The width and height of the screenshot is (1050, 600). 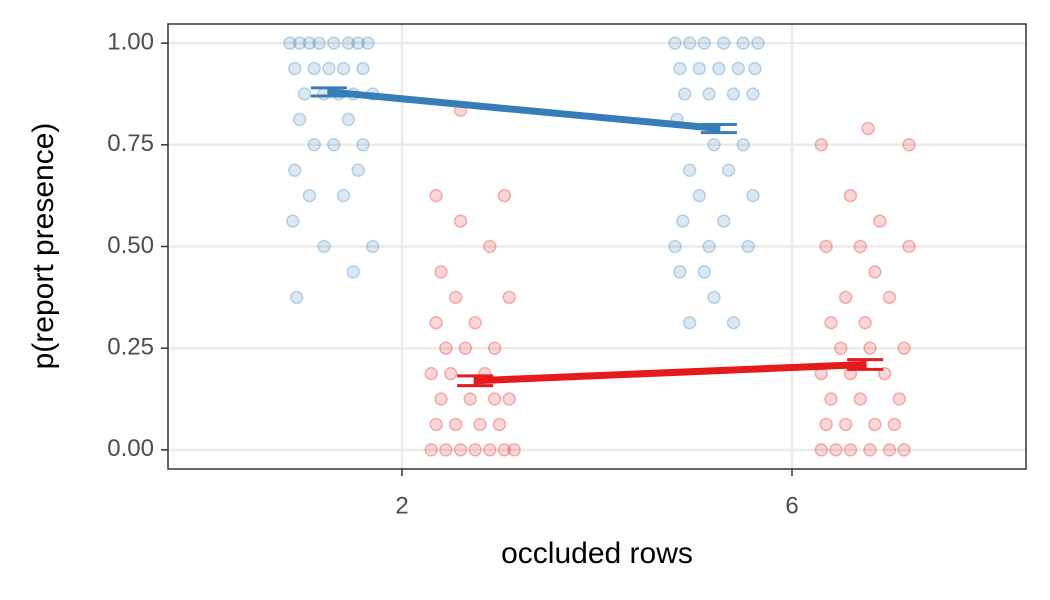 I want to click on x-tick-label: 2, so click(x=401, y=505).